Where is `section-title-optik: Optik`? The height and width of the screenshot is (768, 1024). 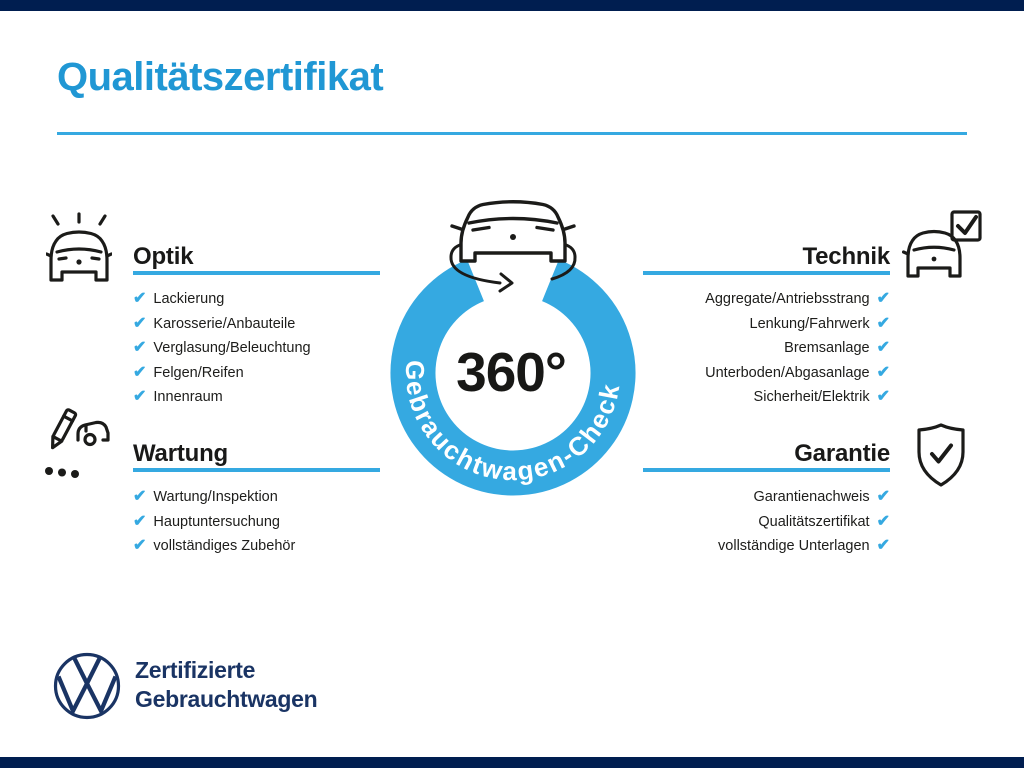
section-title-optik: Optik is located at coordinates (163, 256).